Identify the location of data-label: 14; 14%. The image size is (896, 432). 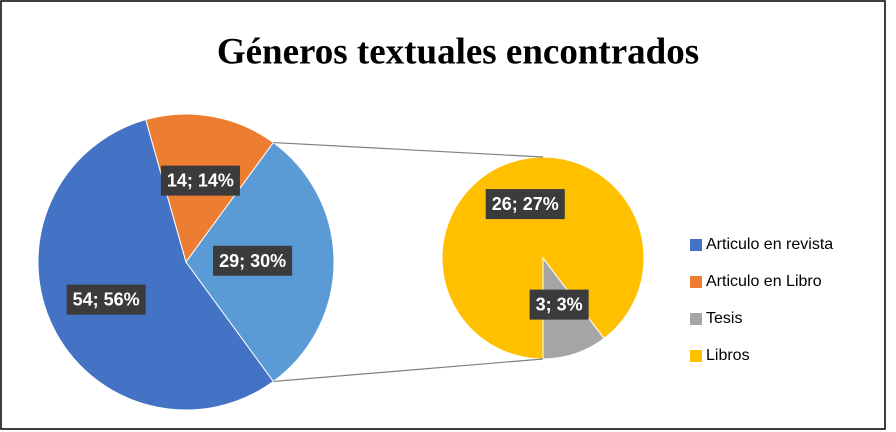
(200, 180).